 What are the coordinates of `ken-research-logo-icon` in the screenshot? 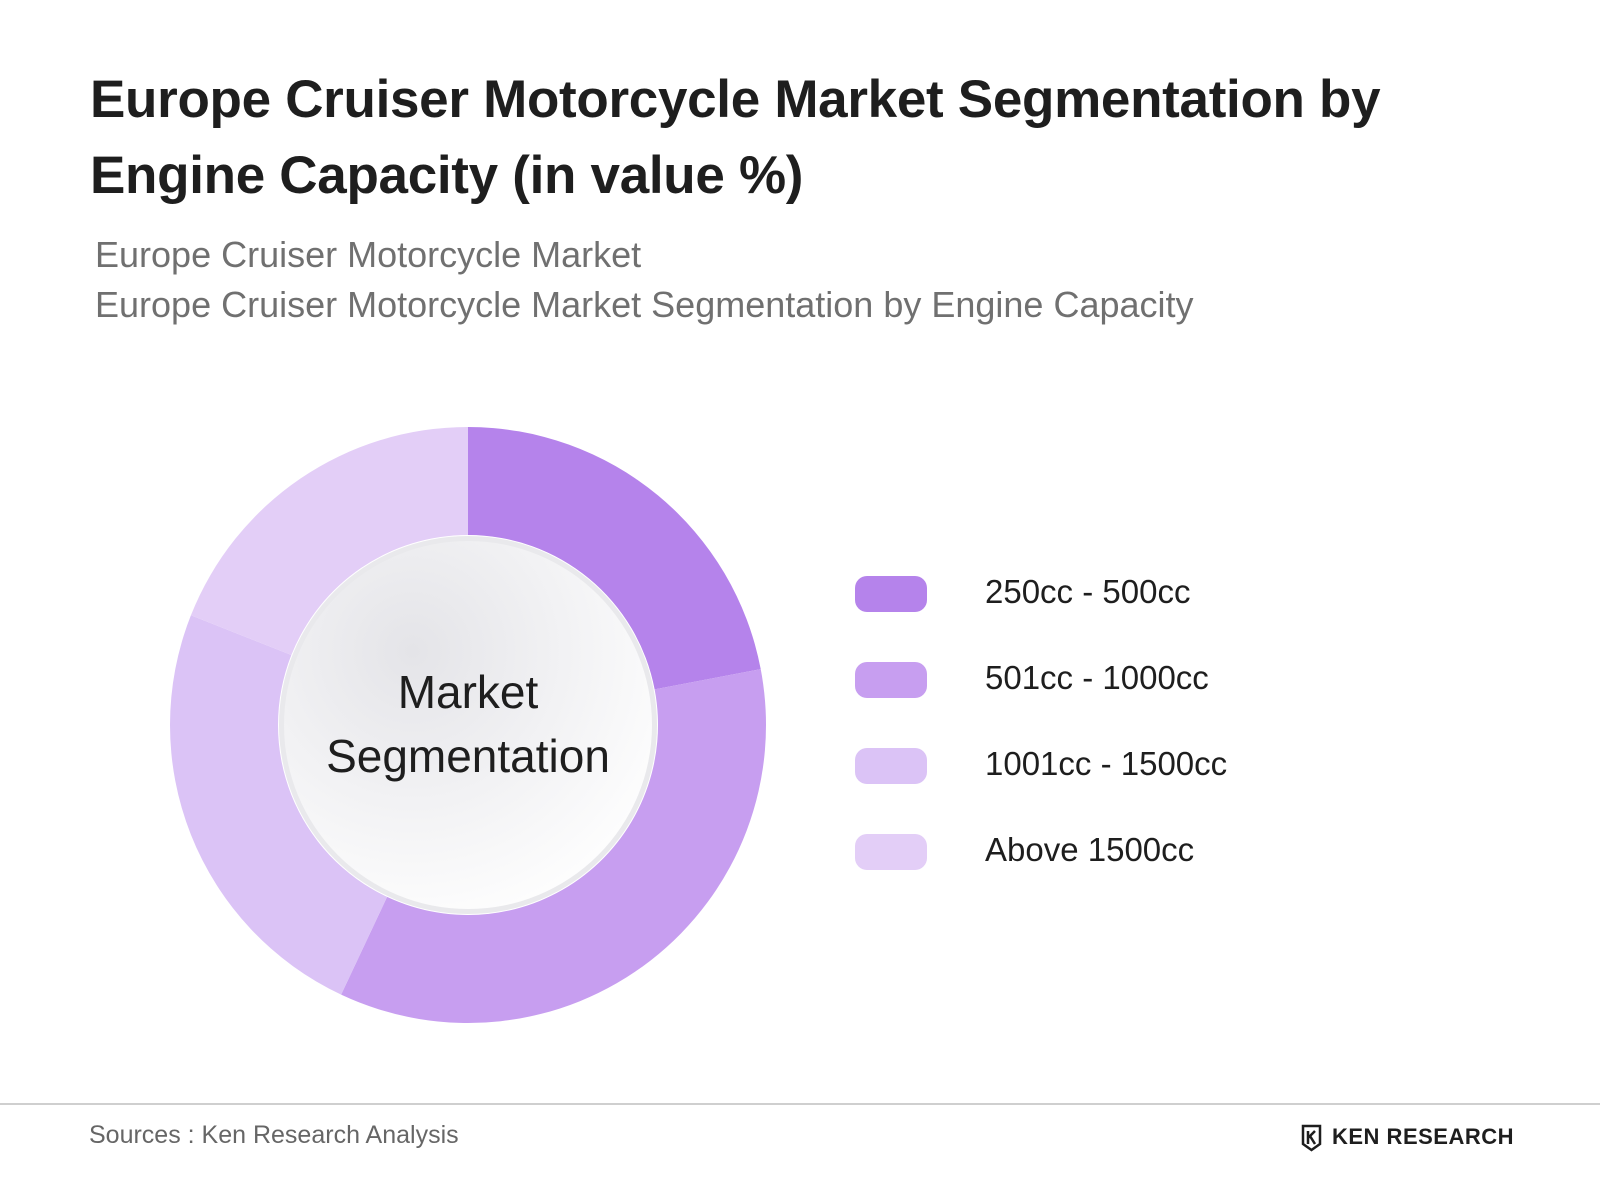 It's located at (1311, 1138).